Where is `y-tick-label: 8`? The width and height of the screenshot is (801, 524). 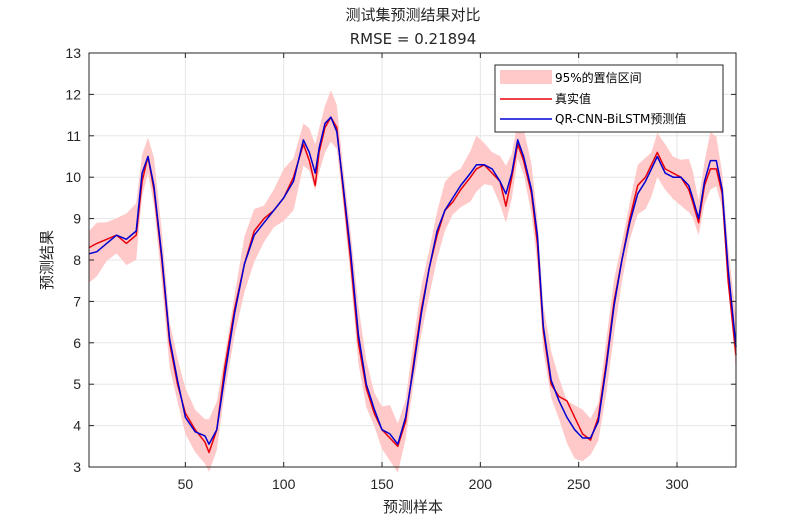
y-tick-label: 8 is located at coordinates (77, 260).